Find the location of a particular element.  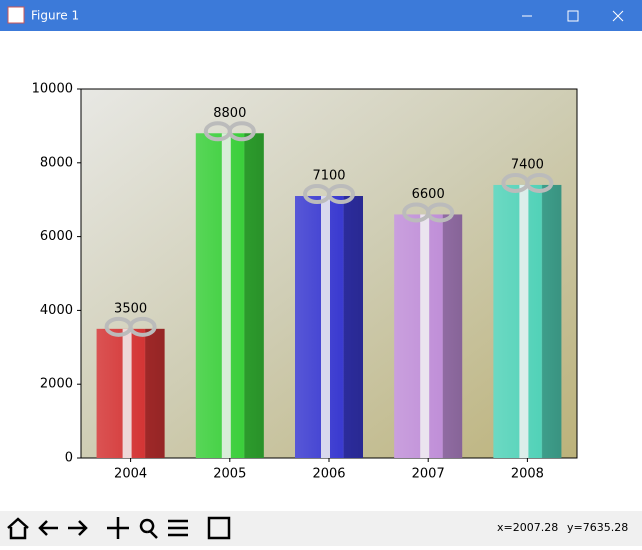

app-icon is located at coordinates (16, 15).